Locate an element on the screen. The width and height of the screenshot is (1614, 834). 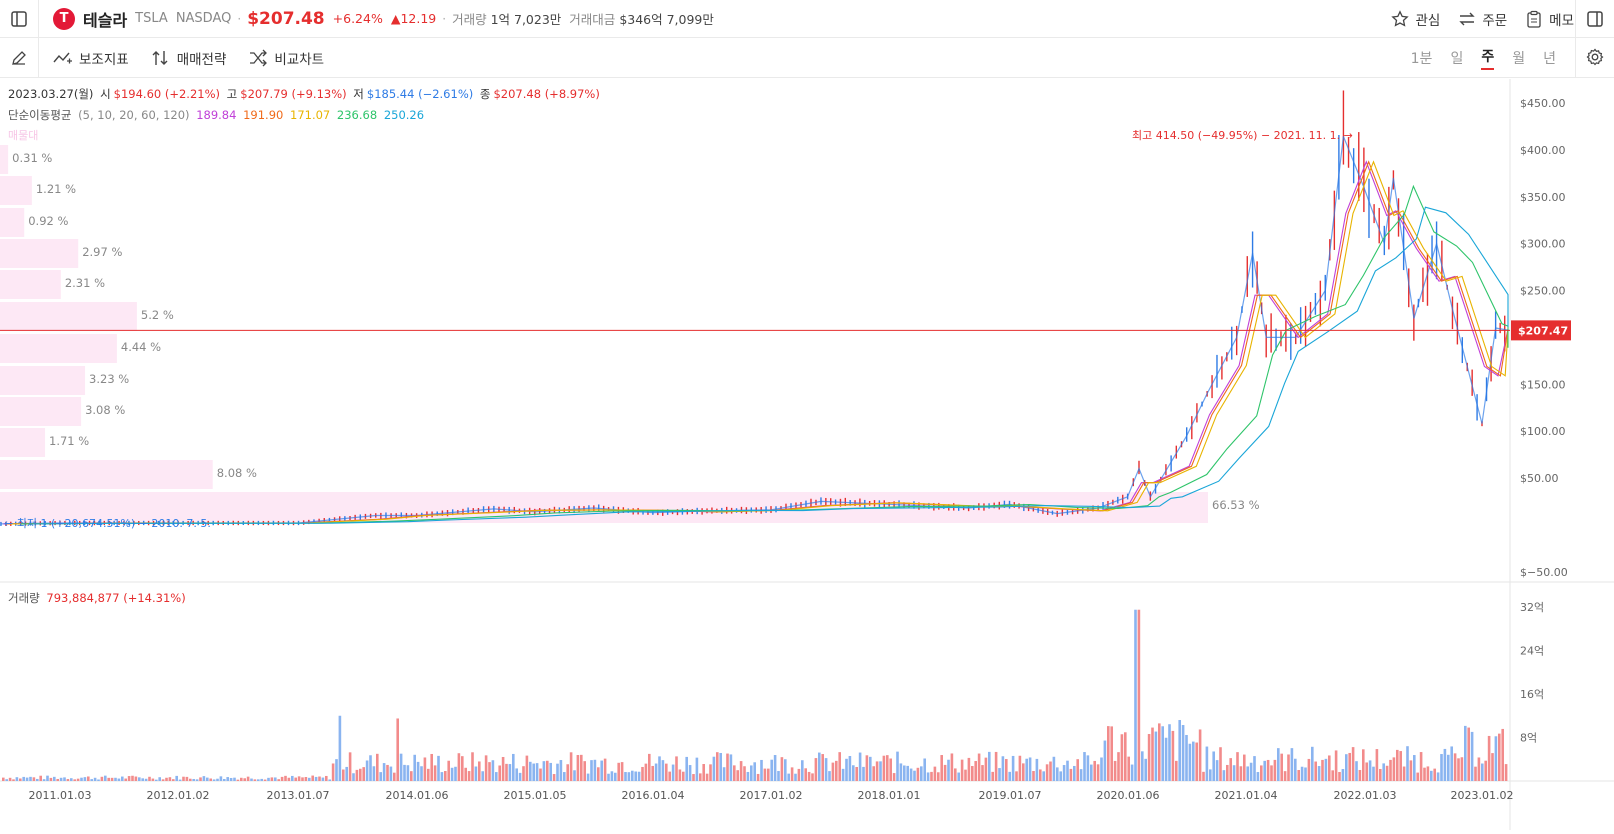
price-axis-label: $400.00 is located at coordinates (1543, 150).